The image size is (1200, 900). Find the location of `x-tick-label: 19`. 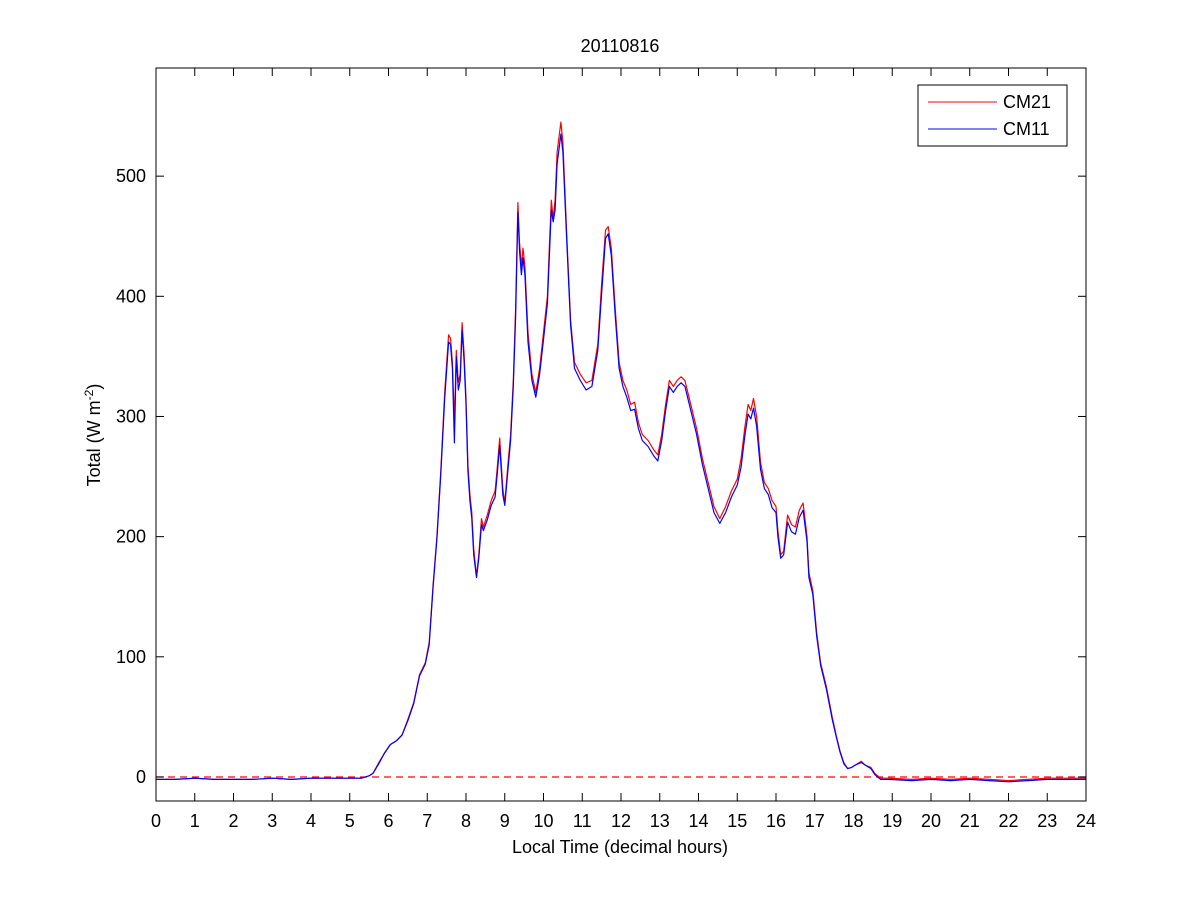

x-tick-label: 19 is located at coordinates (892, 821).